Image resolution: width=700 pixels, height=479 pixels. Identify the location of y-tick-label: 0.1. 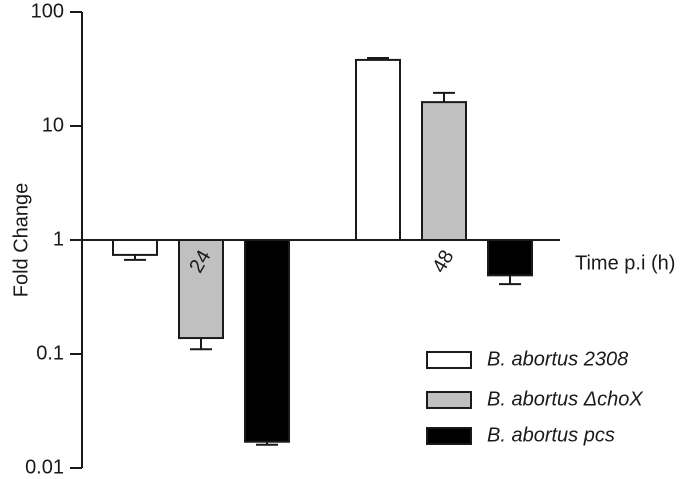
(50, 353).